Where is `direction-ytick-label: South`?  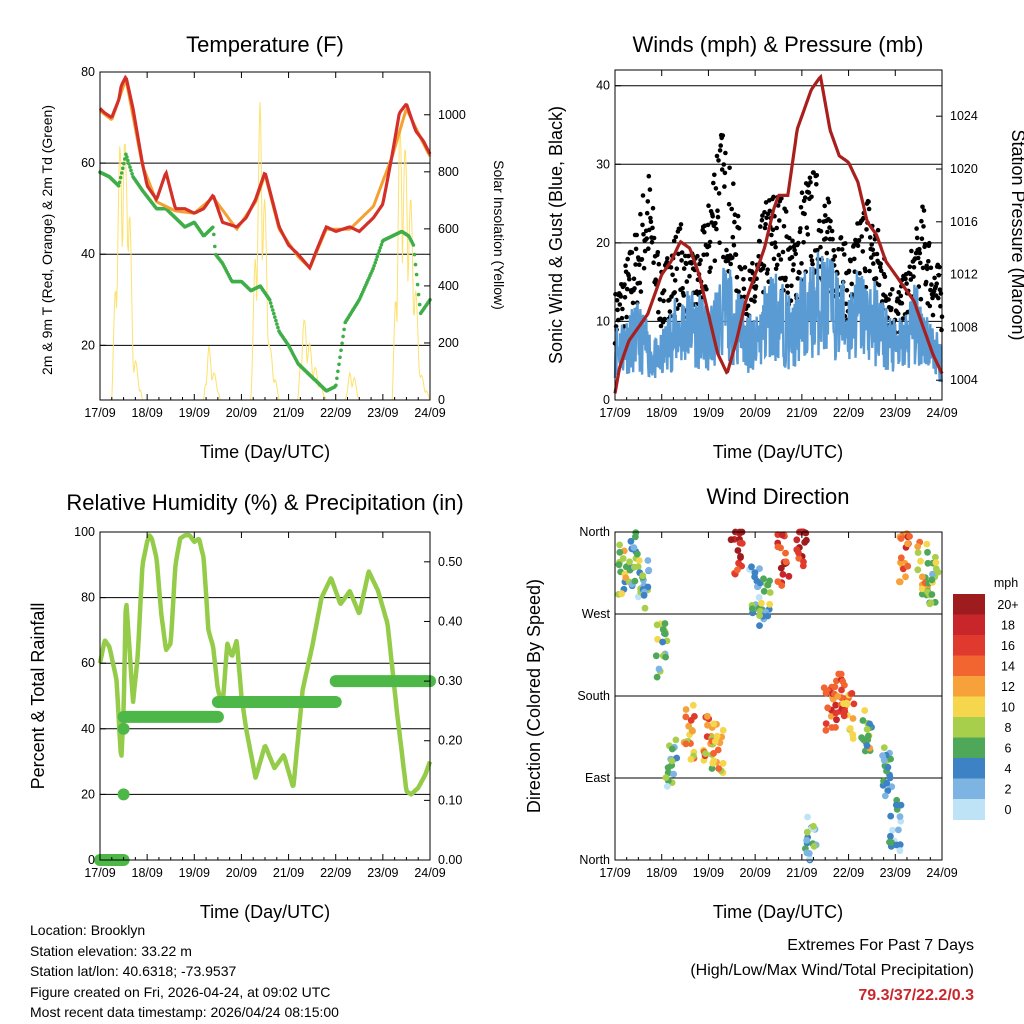 direction-ytick-label: South is located at coordinates (593, 696).